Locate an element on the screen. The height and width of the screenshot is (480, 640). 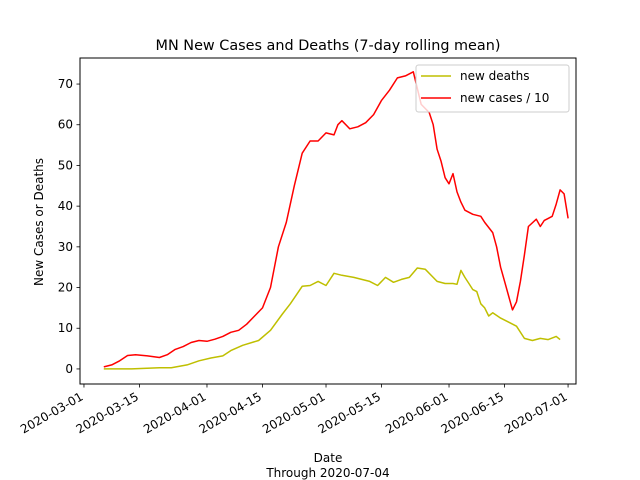
x-tick-label: 2020-06-01 is located at coordinates (416, 412).